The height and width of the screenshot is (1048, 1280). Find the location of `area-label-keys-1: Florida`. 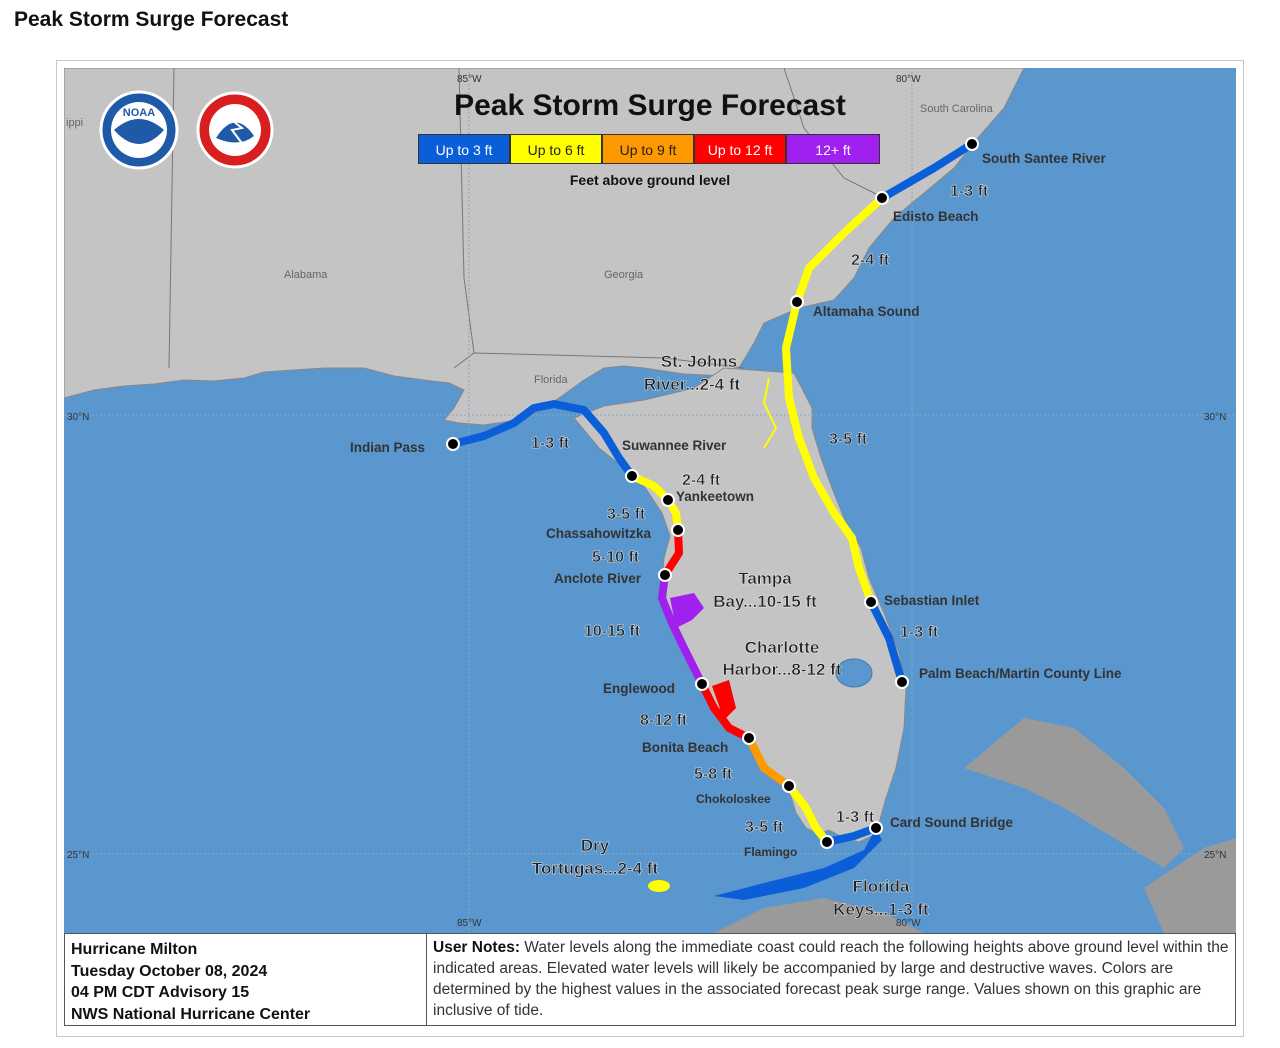

area-label-keys-1: Florida is located at coordinates (881, 886).